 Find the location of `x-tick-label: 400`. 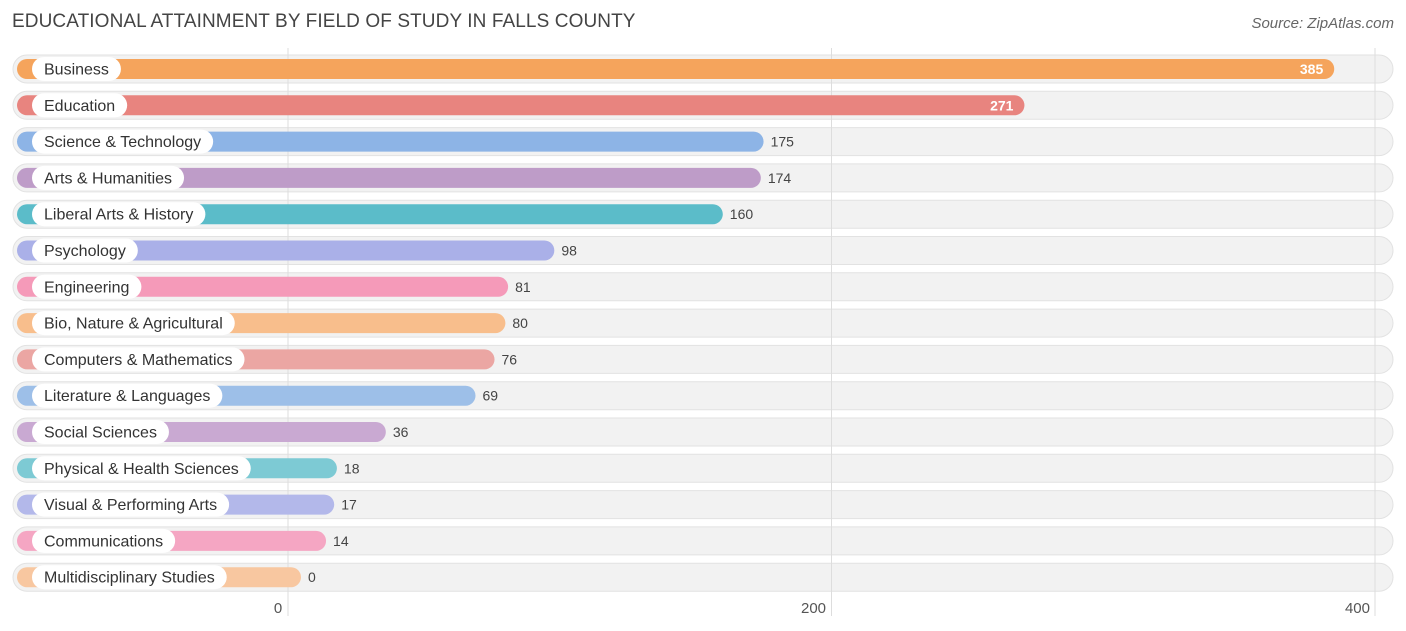

x-tick-label: 400 is located at coordinates (1357, 608).